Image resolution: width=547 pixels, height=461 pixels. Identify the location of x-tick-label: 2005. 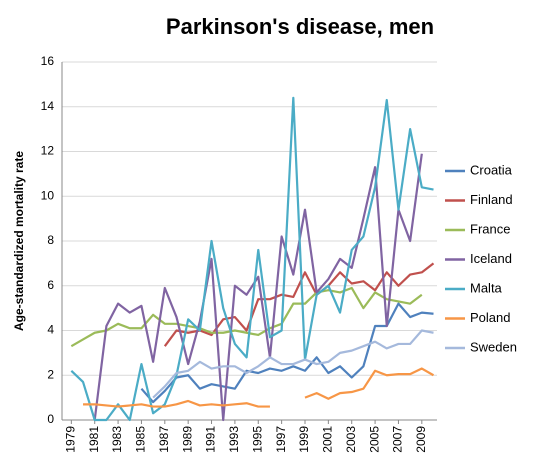
(374, 439).